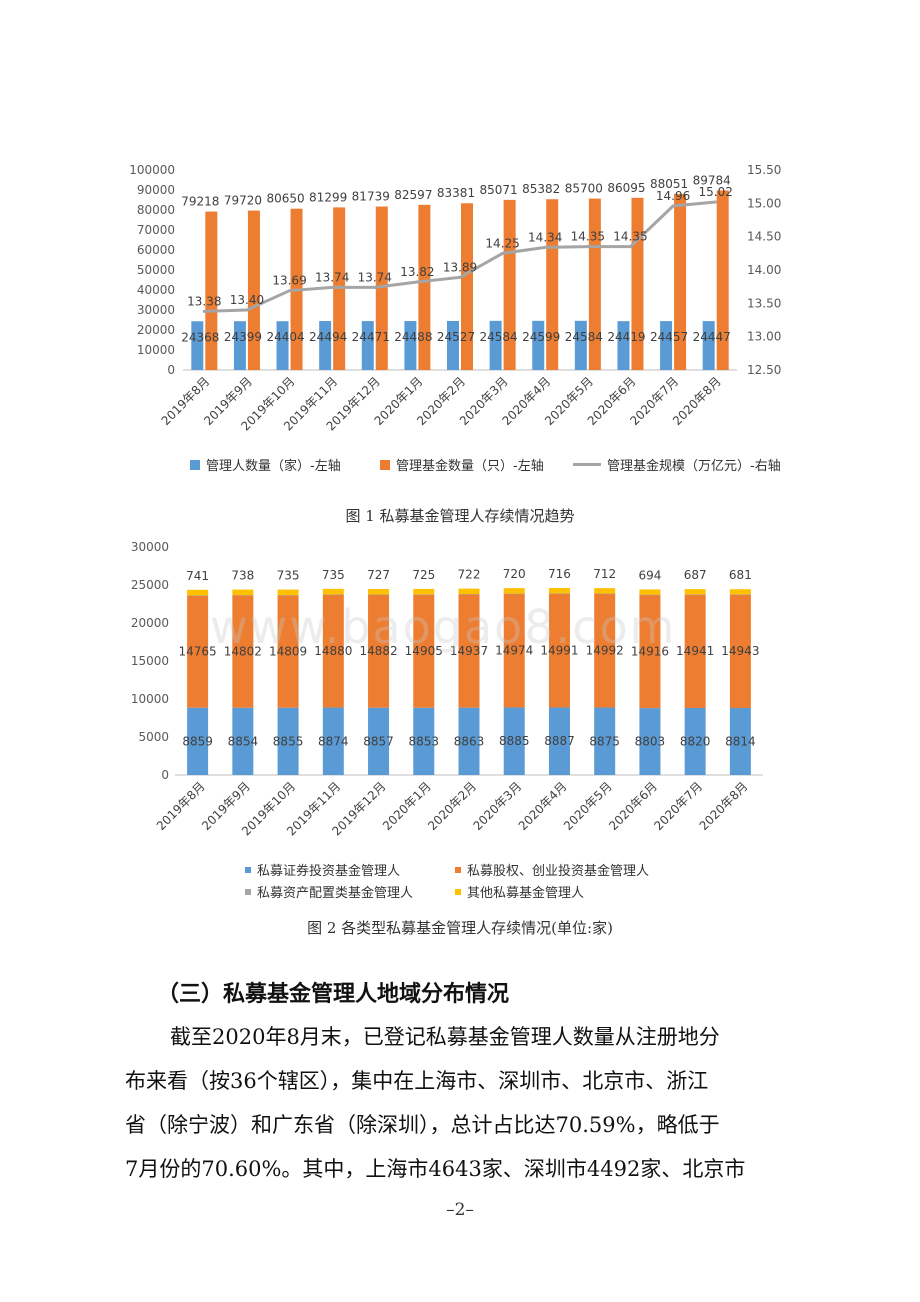 The height and width of the screenshot is (1302, 920). I want to click on y-tick-label: 100000, so click(152, 170).